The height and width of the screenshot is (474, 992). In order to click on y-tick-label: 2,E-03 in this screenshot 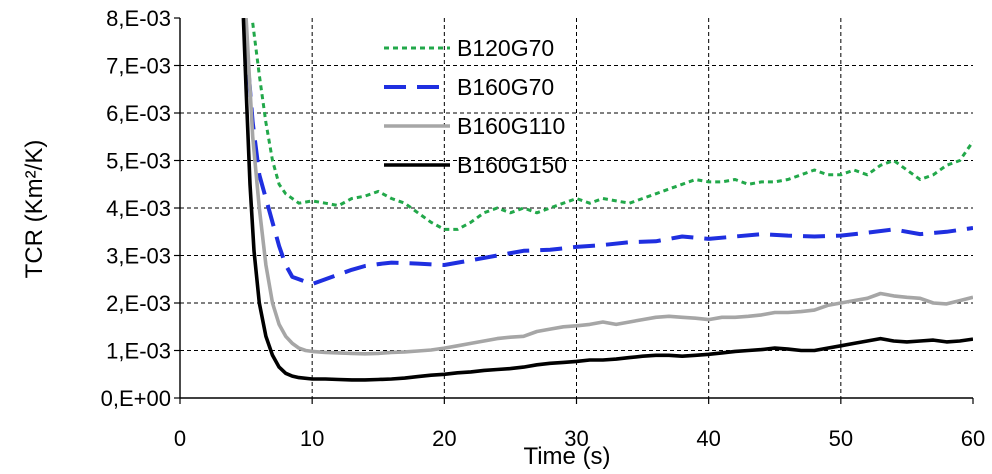, I will do `click(138, 303)`.